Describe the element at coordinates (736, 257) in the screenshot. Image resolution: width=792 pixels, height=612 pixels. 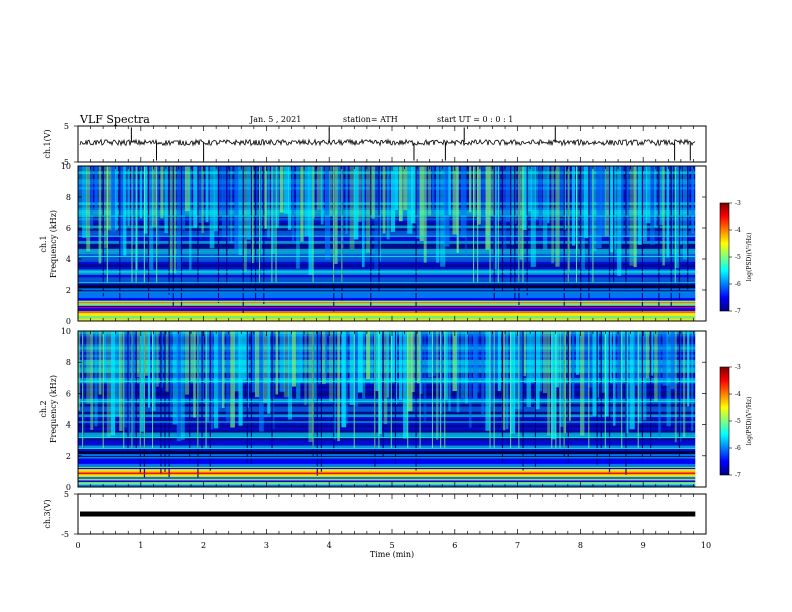
I see `ch1-colorbar: -3 -4 -5 -6 -7 log(PSD)(V²/Hz)` at that location.